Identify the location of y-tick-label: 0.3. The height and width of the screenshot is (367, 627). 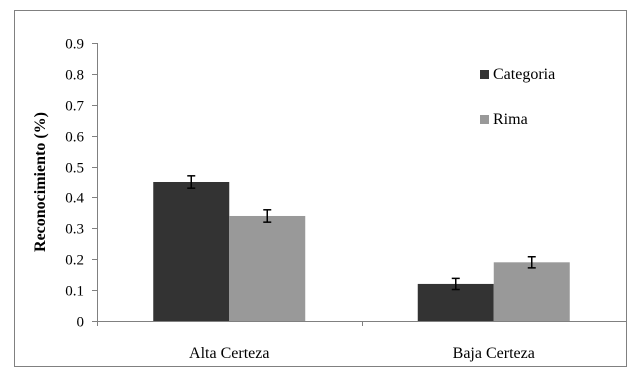
(74, 230).